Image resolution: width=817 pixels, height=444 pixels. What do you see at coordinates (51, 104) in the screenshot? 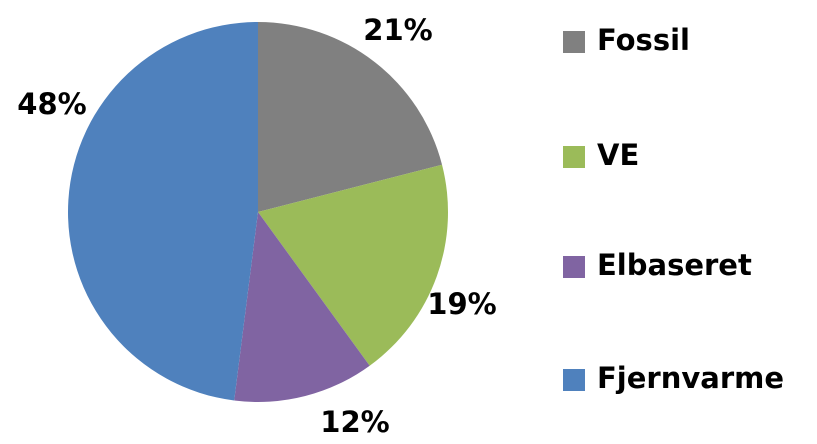
I see `data-label: 48%` at bounding box center [51, 104].